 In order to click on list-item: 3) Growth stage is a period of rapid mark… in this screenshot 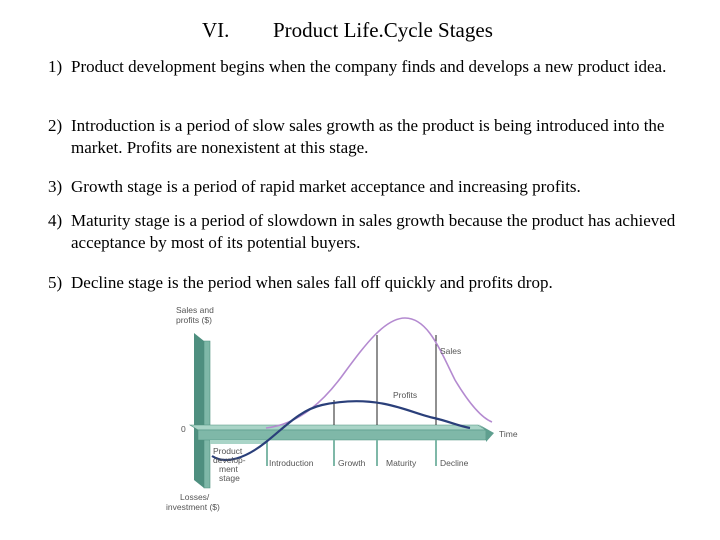, I will do `click(379, 187)`.